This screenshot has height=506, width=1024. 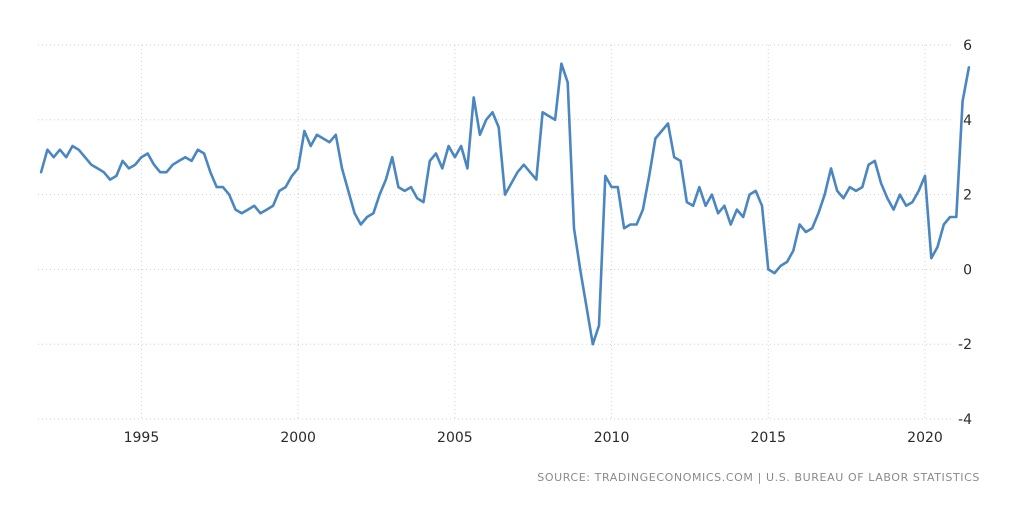 What do you see at coordinates (967, 121) in the screenshot?
I see `y-tick-label: 4` at bounding box center [967, 121].